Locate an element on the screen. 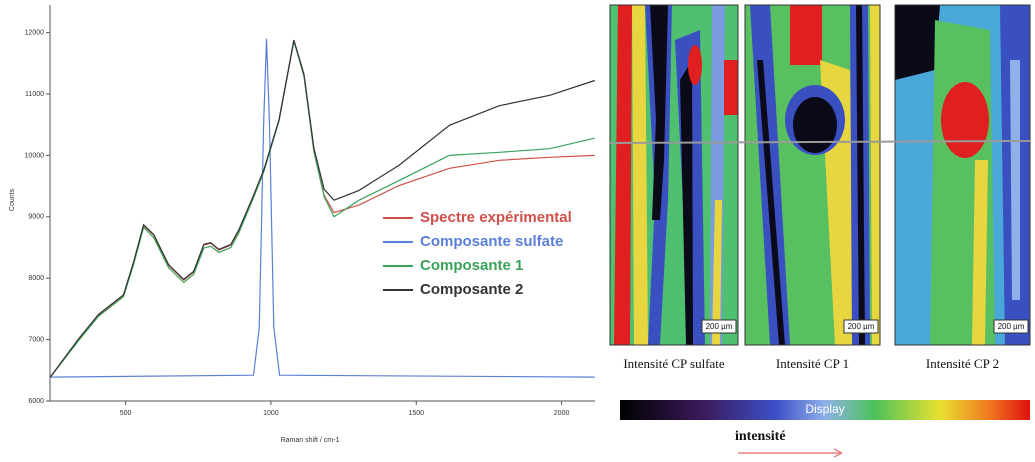 Image resolution: width=1035 pixels, height=462 pixels. y-tick-label: 6000 is located at coordinates (36, 401).